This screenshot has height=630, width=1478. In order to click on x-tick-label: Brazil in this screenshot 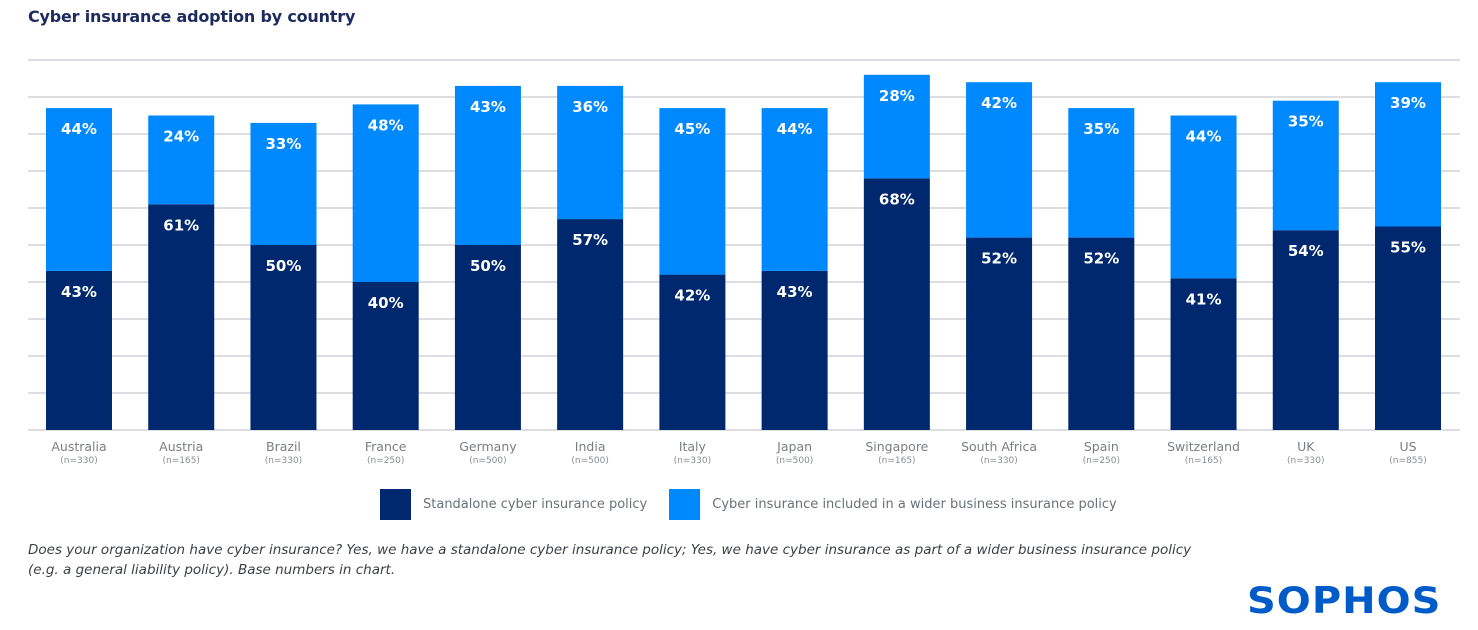, I will do `click(283, 446)`.